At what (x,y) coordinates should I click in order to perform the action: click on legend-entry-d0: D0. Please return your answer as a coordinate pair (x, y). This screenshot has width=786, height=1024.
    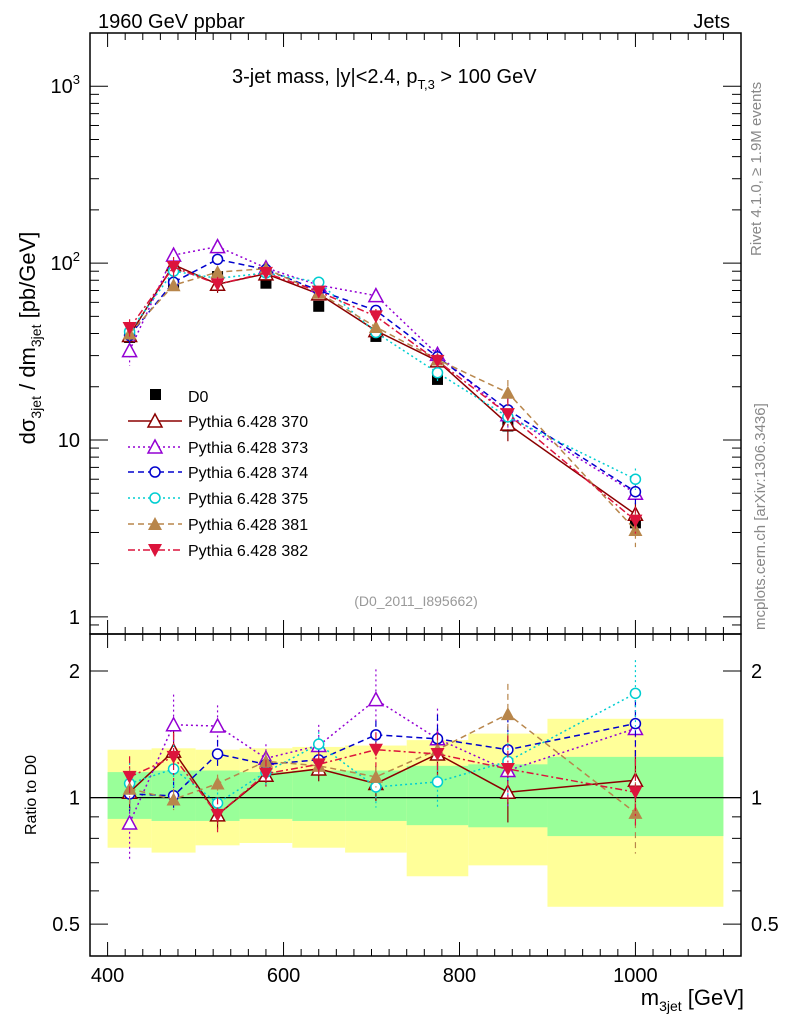
    Looking at the image, I should click on (179, 397).